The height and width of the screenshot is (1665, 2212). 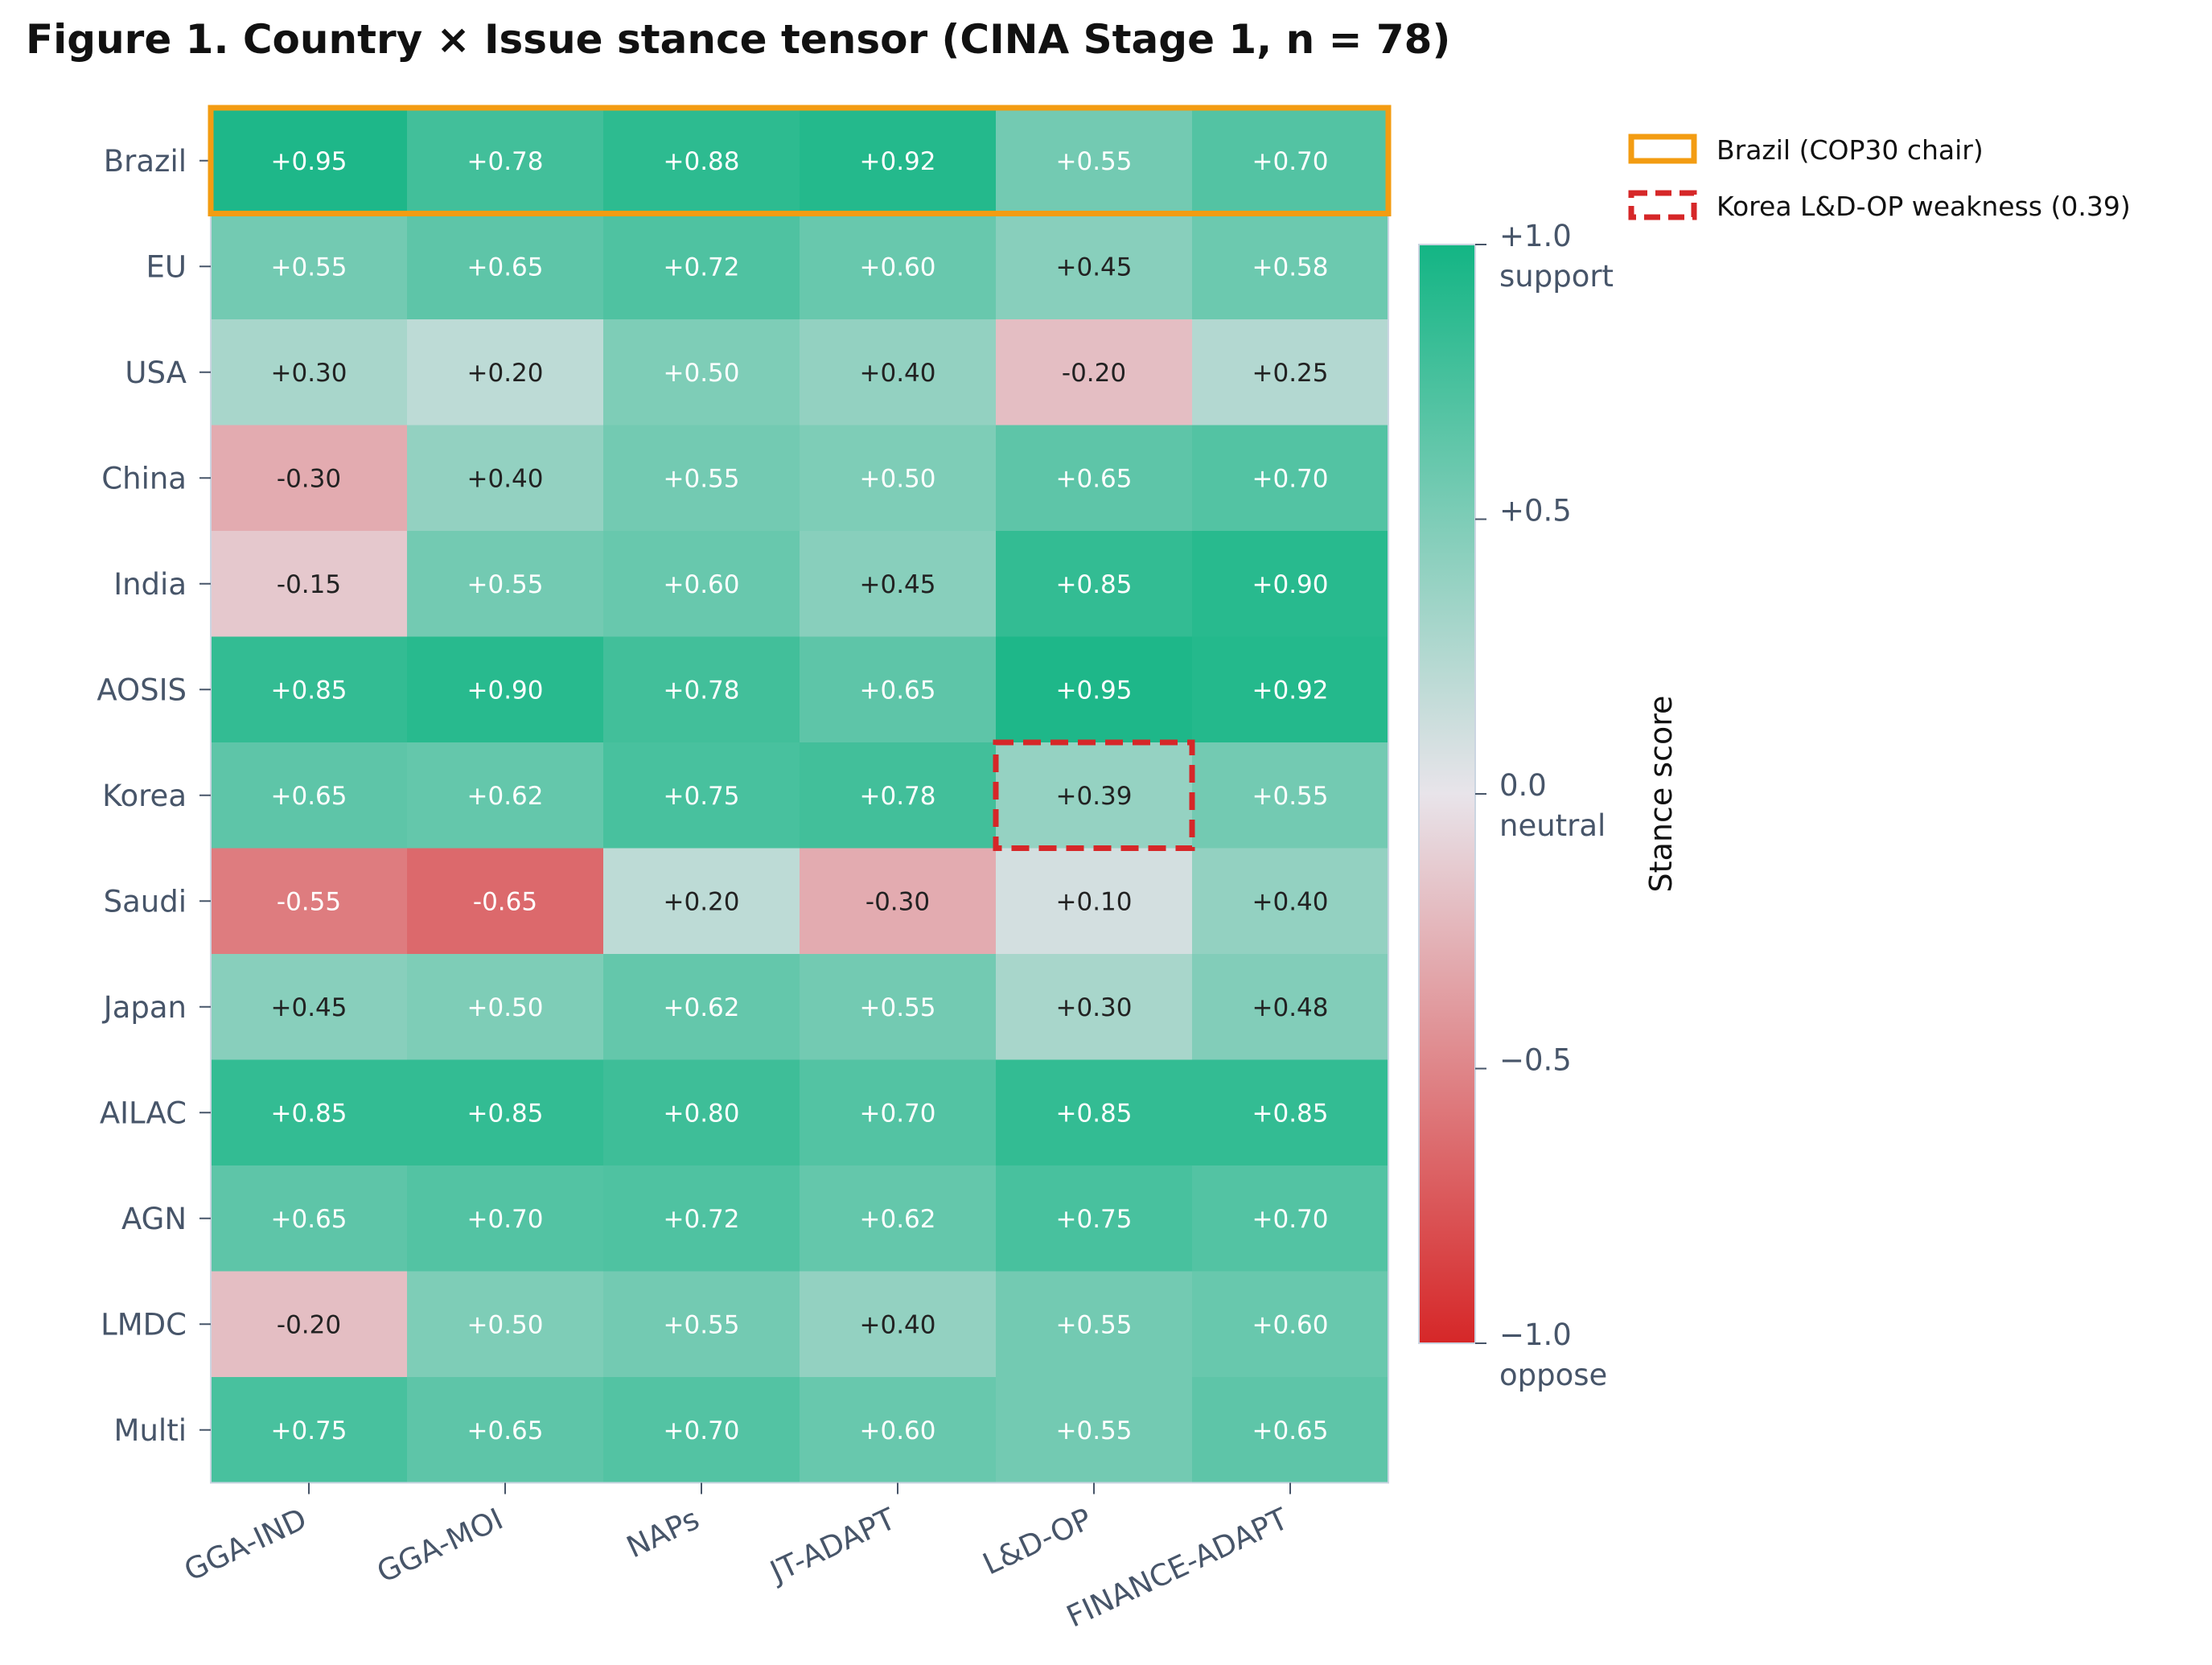 I want to click on cell-value-label: +0.62, so click(x=505, y=796).